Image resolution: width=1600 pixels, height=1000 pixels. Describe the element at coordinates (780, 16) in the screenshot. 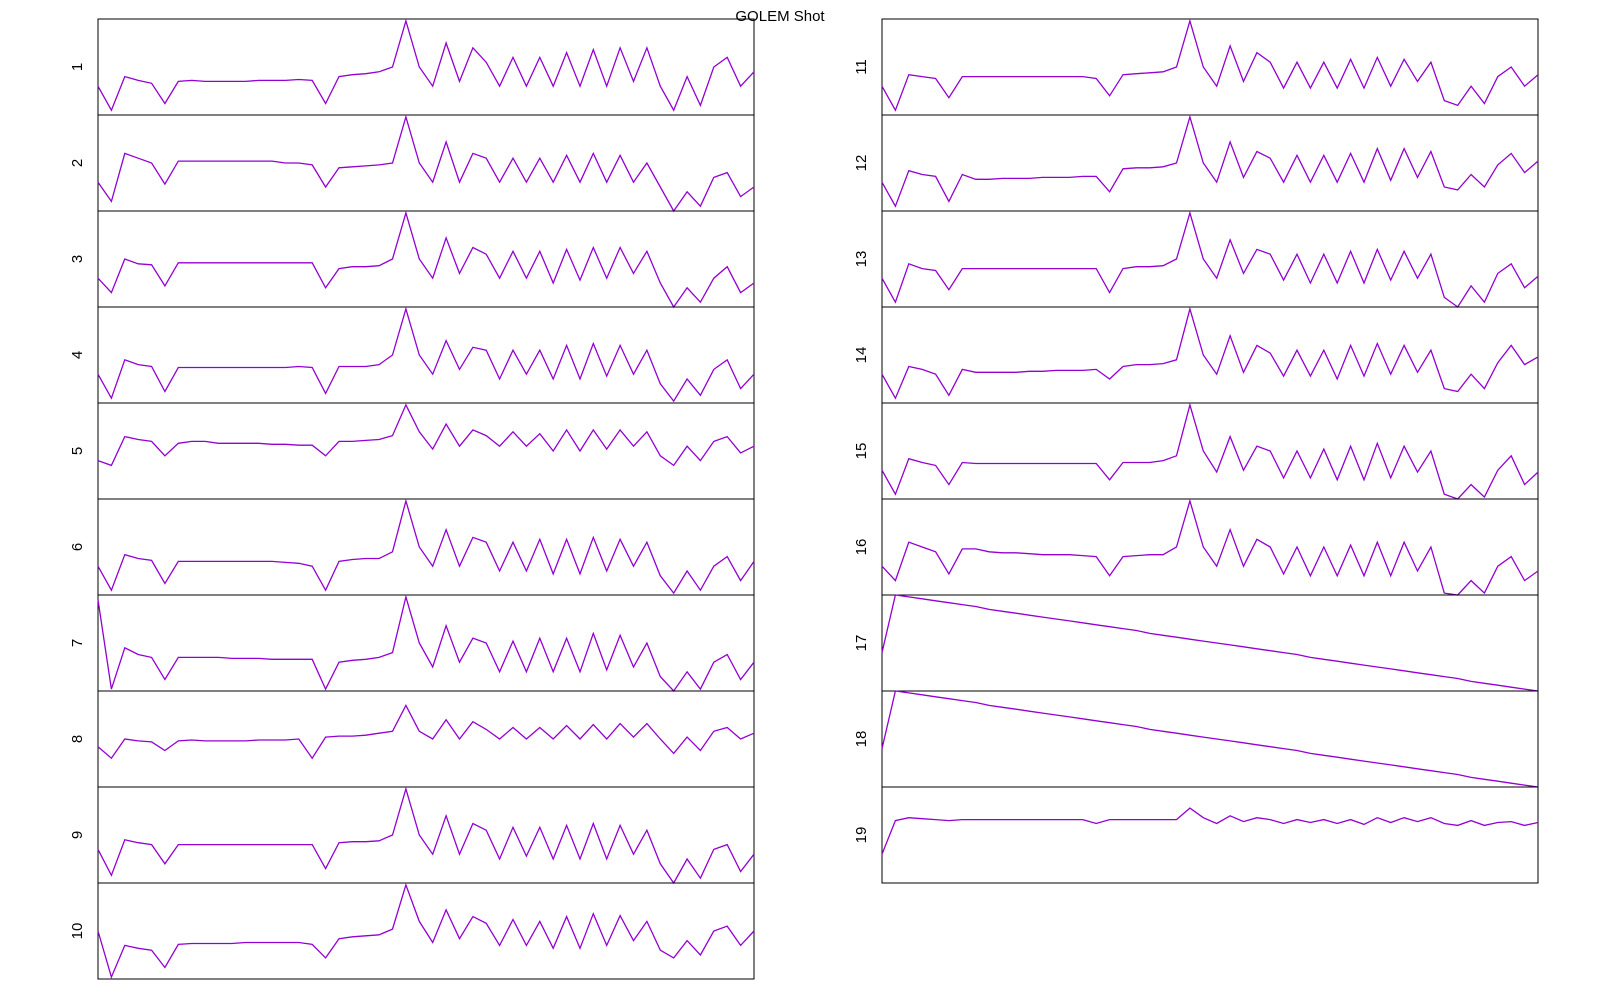

I see `figure-title: GOLEM Shot` at that location.